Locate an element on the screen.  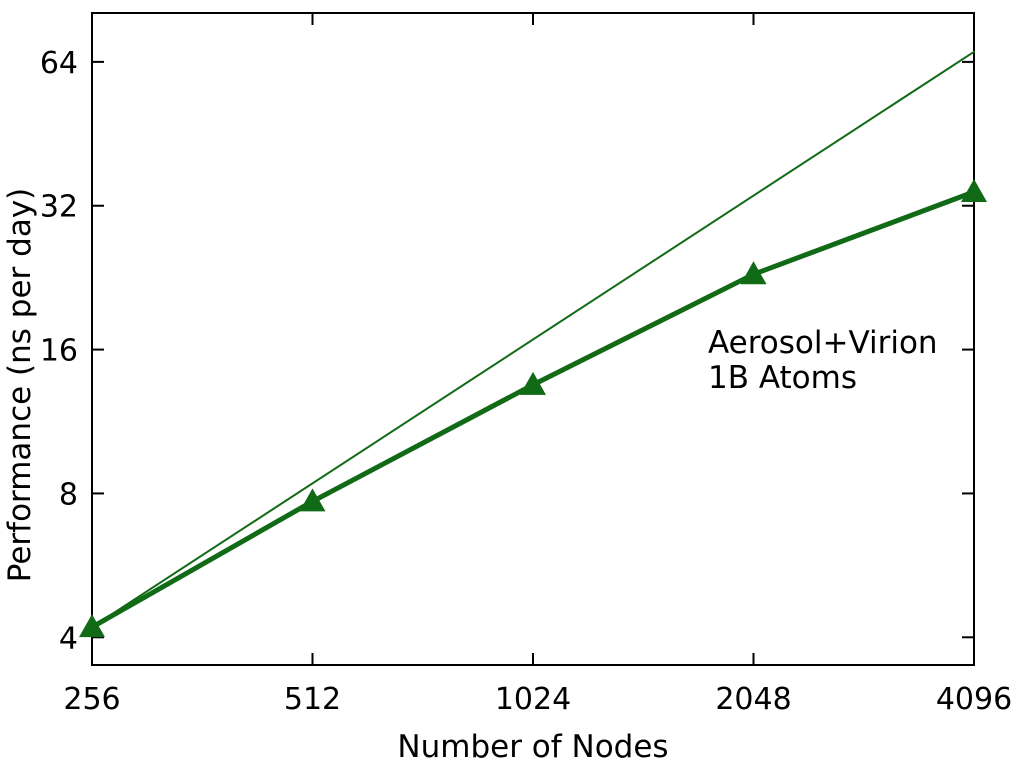
annotation-line-2: 1B Atoms is located at coordinates (782, 378).